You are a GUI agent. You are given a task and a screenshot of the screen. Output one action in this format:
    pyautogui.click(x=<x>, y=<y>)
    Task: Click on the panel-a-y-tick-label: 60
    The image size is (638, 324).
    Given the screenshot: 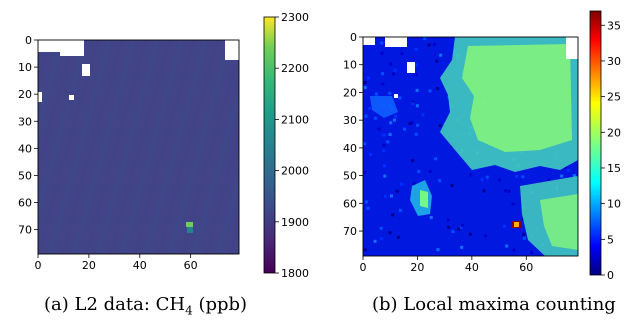 What is the action you would take?
    pyautogui.click(x=25, y=203)
    